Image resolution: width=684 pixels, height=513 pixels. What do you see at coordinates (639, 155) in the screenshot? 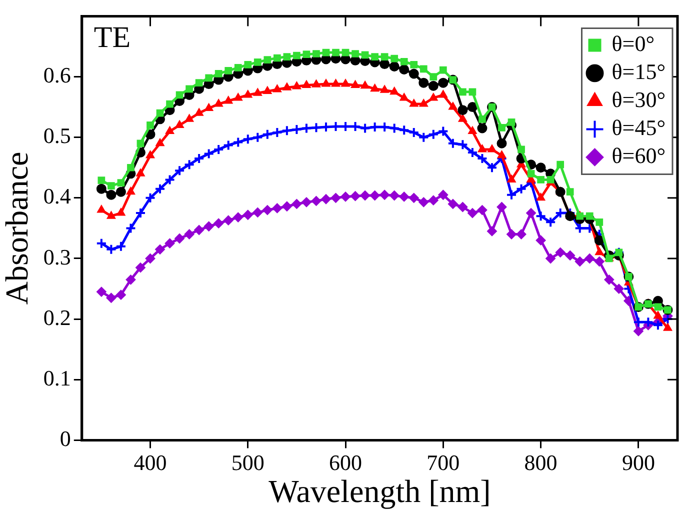
I see `legend-label: θ=60°` at bounding box center [639, 155].